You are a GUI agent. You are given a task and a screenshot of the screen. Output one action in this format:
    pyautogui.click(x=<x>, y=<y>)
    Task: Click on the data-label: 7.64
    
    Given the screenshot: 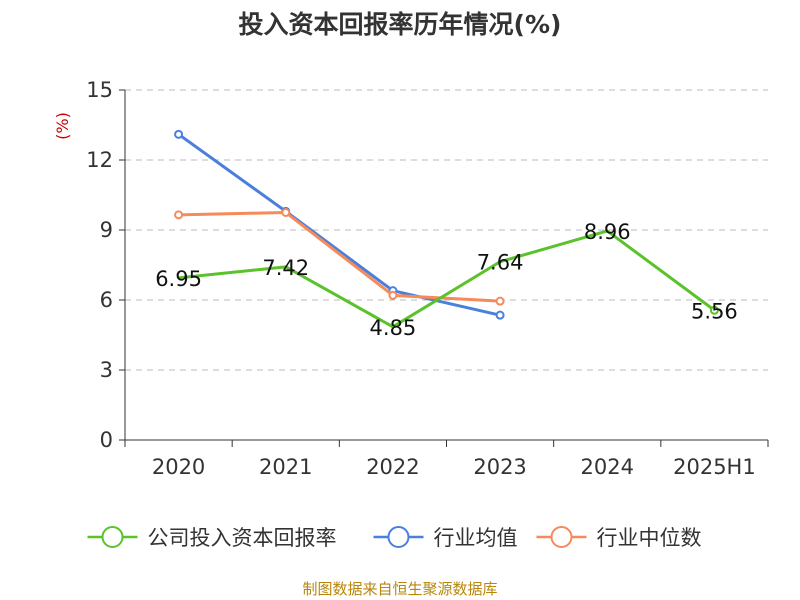 What is the action you would take?
    pyautogui.click(x=500, y=263)
    